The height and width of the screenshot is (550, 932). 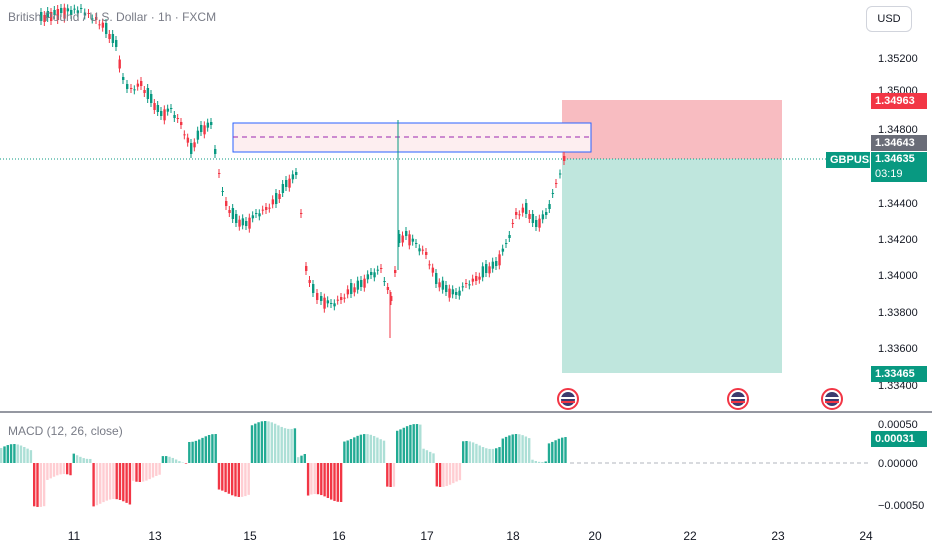 What do you see at coordinates (65, 431) in the screenshot?
I see `macd-title: MACD (12, 26, close)` at bounding box center [65, 431].